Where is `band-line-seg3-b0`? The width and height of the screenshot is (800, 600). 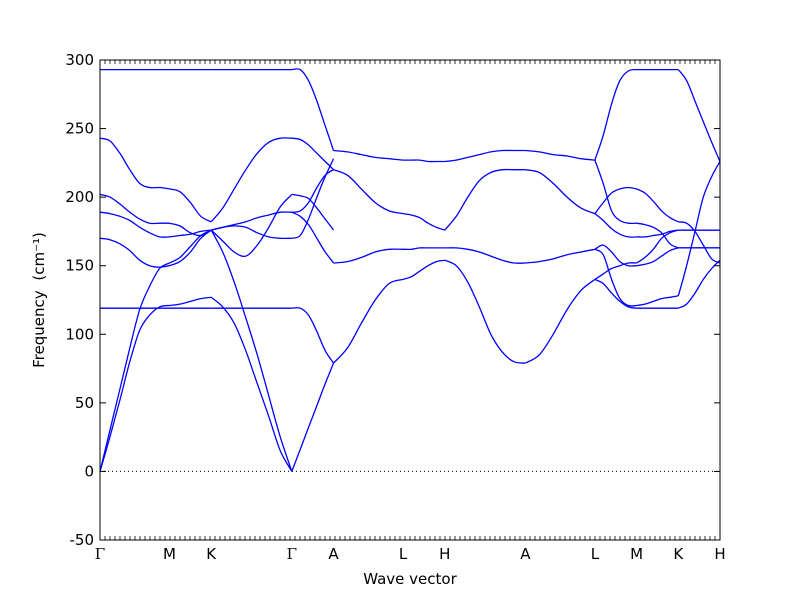 band-line-seg3-b0 is located at coordinates (313, 109).